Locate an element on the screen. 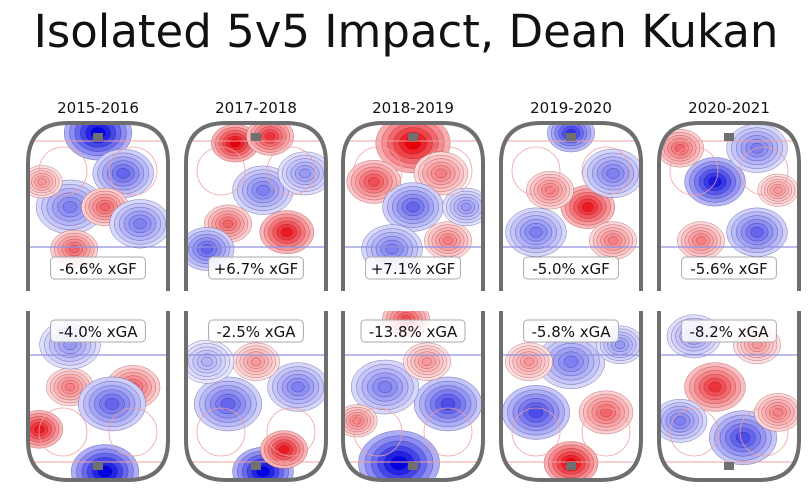 This screenshot has width=812, height=491. season-label: 2017-2018 is located at coordinates (256, 108).